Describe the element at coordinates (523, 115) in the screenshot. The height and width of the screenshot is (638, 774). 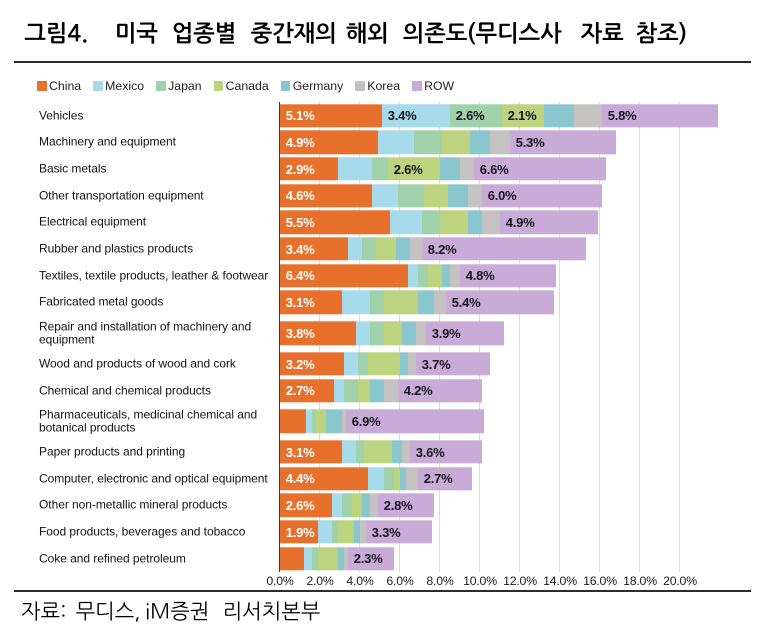
I see `bar-segment-canada: 2.1%` at that location.